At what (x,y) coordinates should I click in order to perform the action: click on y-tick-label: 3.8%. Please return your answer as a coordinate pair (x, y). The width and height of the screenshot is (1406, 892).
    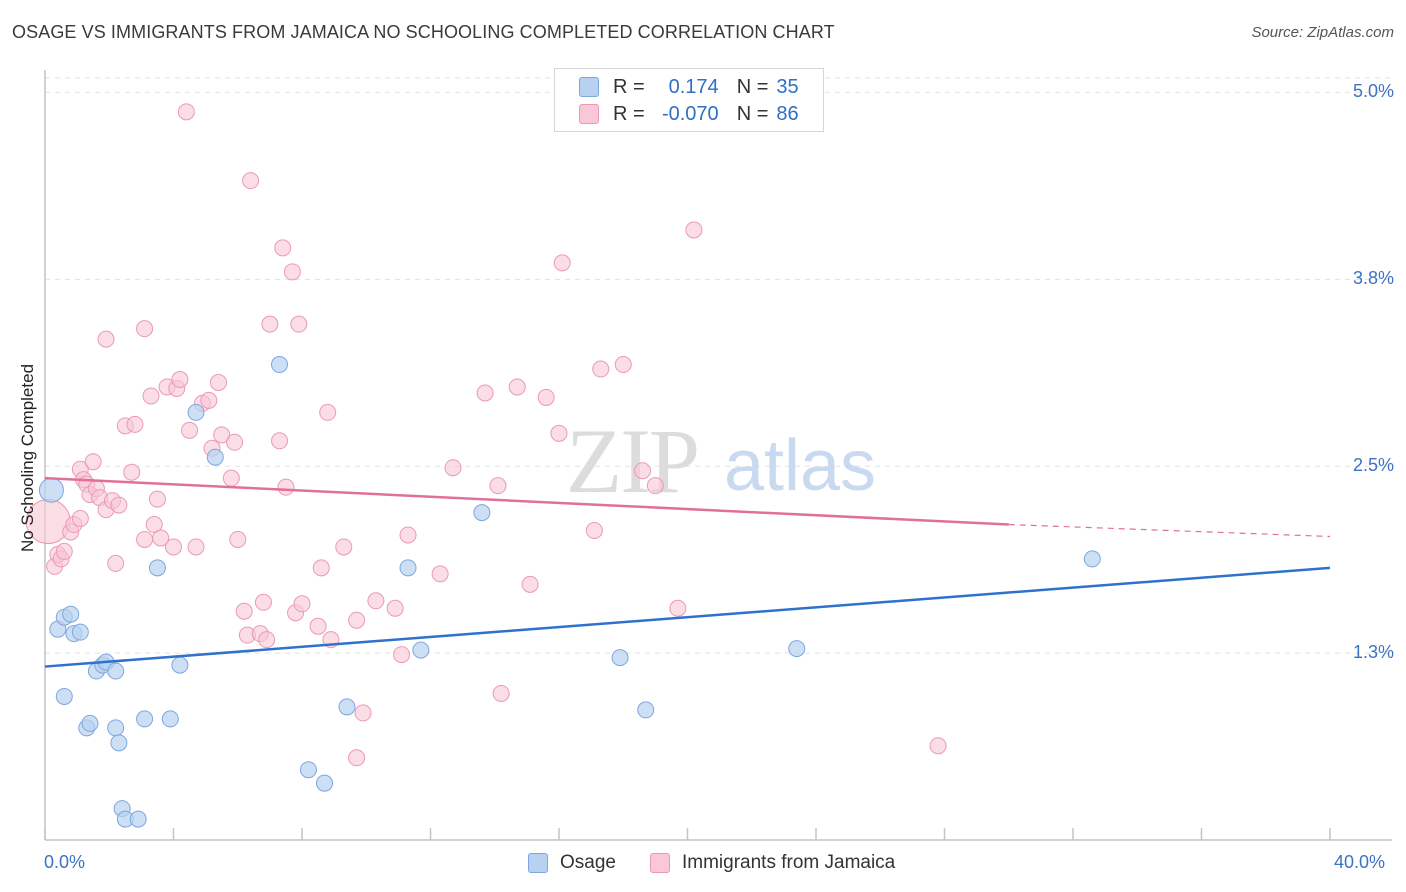
    Looking at the image, I should click on (1373, 278).